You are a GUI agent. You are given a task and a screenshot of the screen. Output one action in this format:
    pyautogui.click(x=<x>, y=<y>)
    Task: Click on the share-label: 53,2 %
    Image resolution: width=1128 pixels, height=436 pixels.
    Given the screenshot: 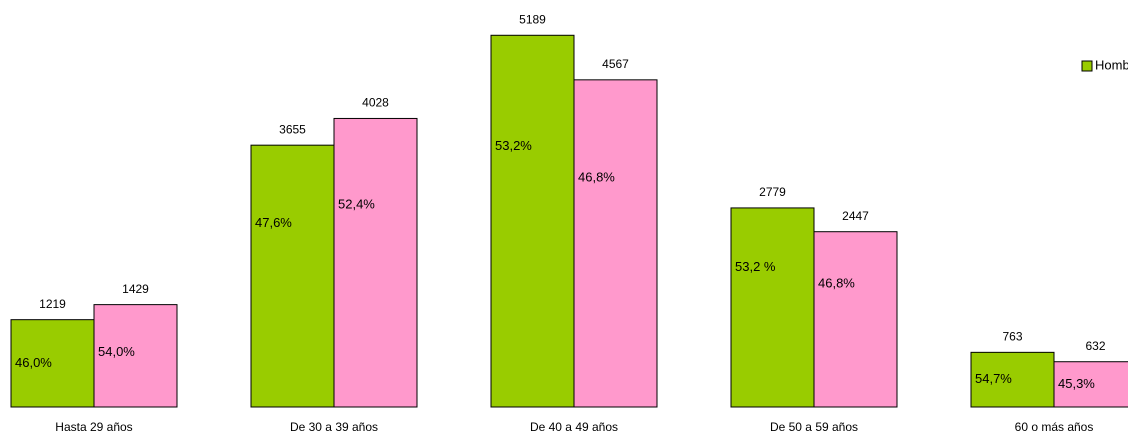 What is the action you would take?
    pyautogui.click(x=755, y=266)
    